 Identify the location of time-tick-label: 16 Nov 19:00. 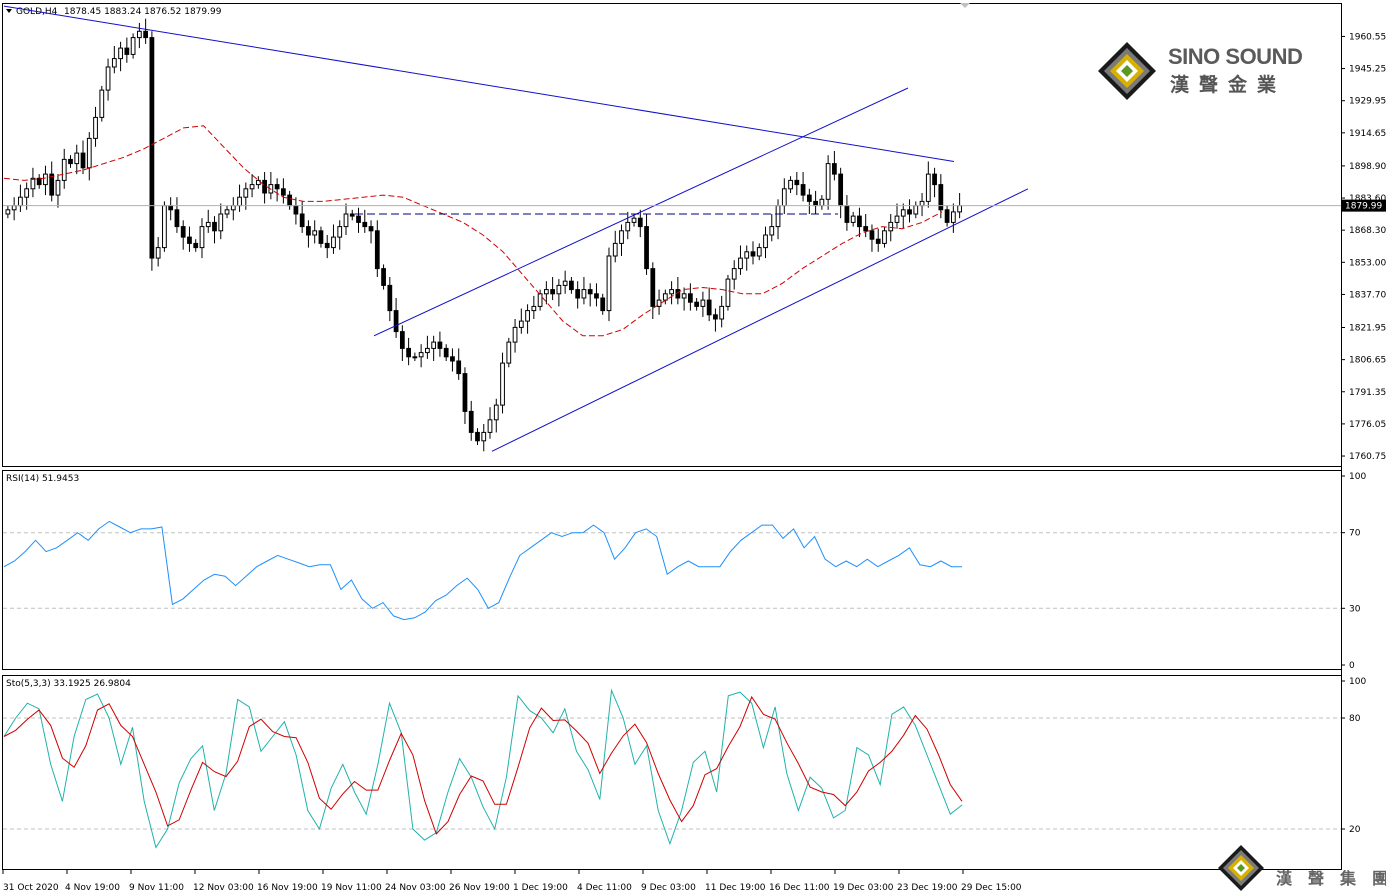
(287, 888).